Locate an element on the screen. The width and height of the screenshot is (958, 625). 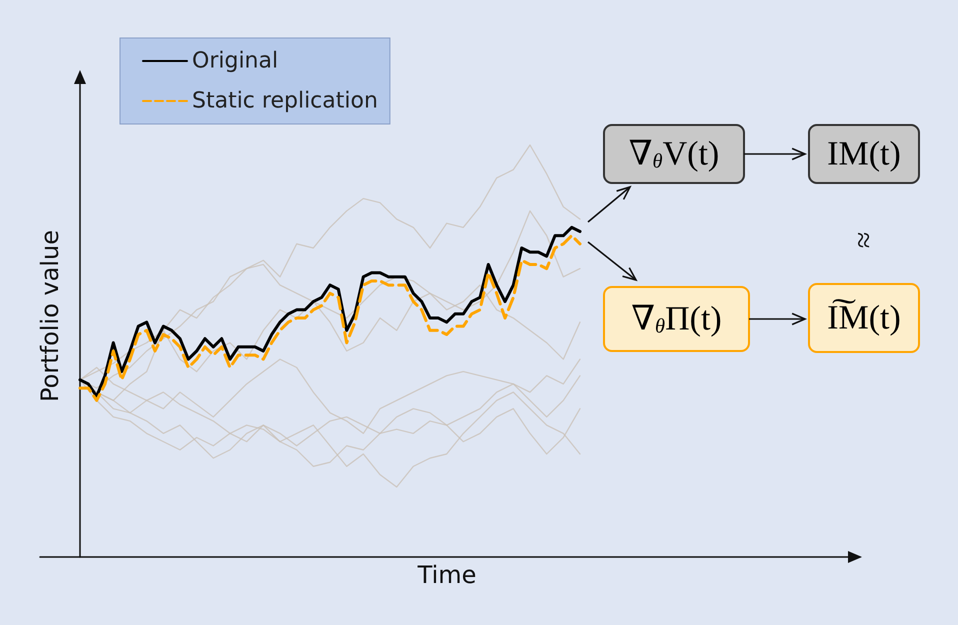
y-axis-title: Portfolio value is located at coordinates (50, 316).